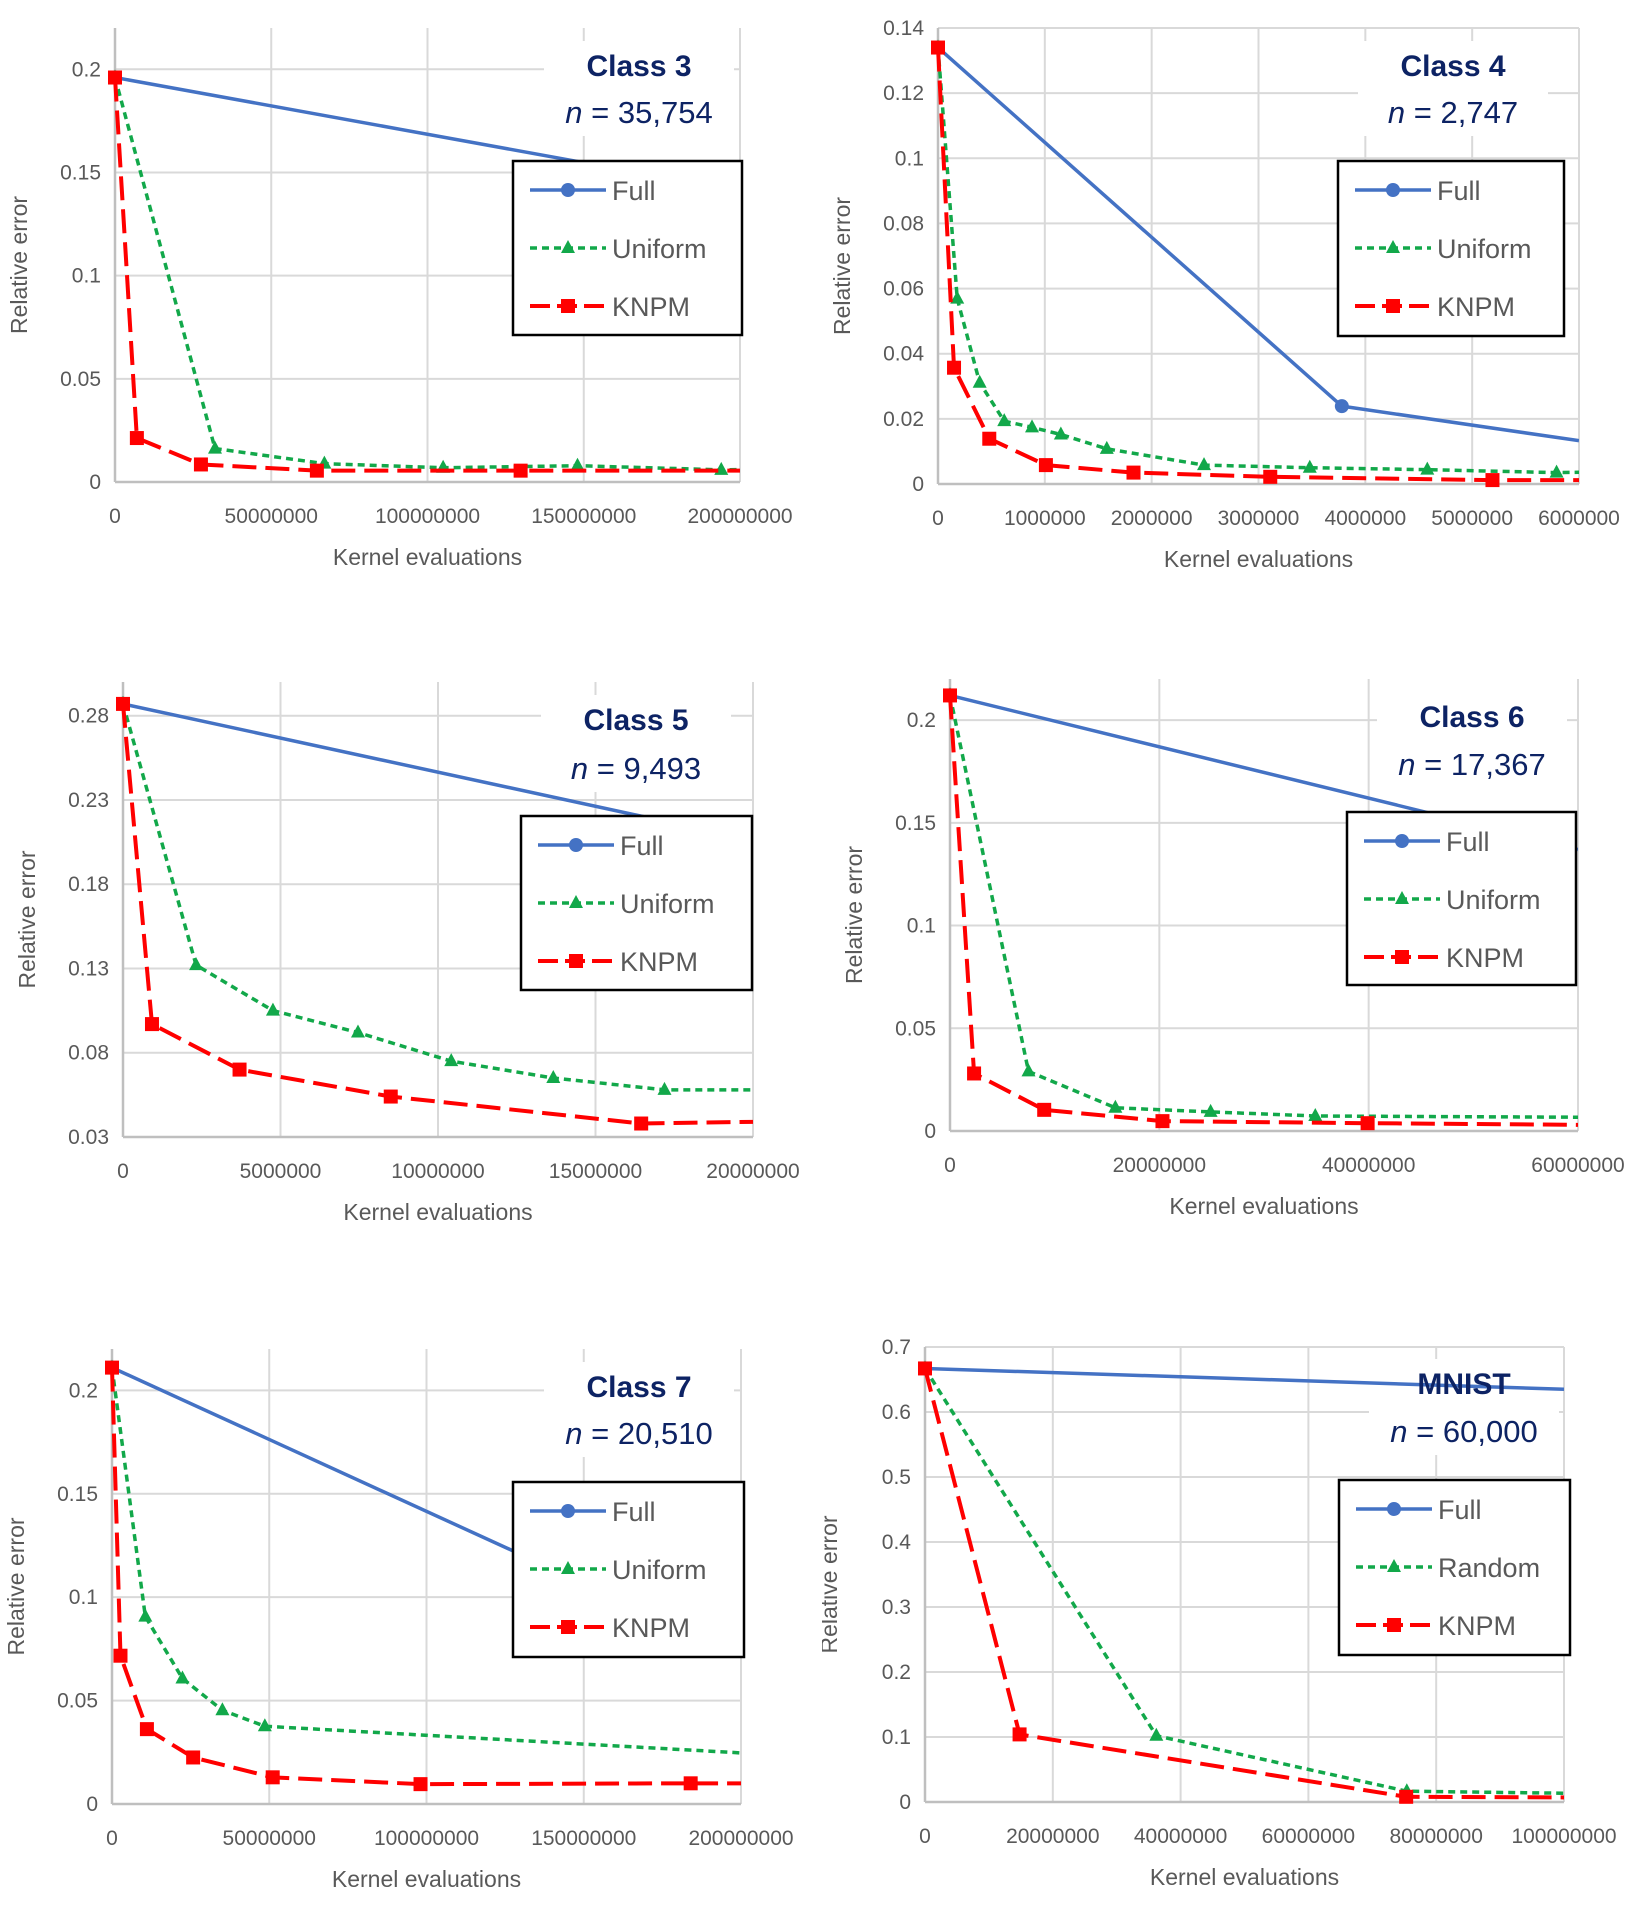 The width and height of the screenshot is (1644, 1908). I want to click on y-tick-label: 0.06, so click(903, 289).